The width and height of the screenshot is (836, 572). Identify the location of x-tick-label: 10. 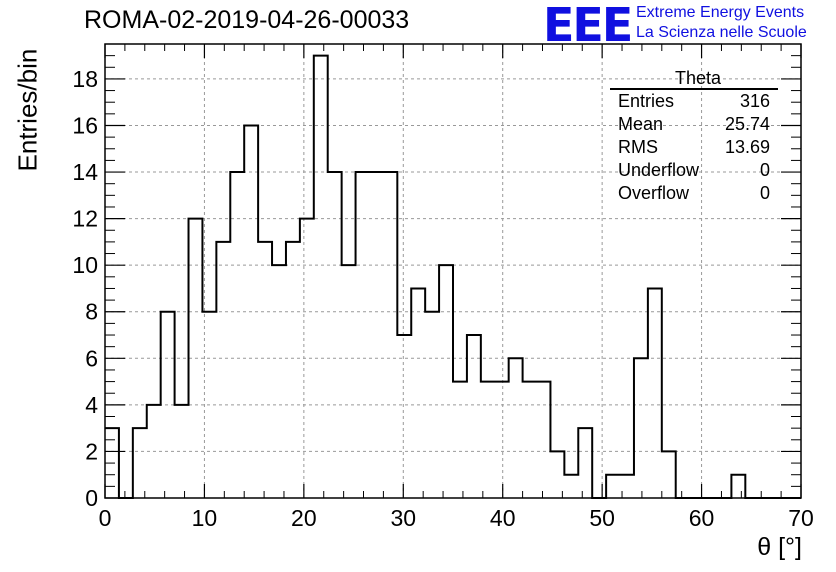
(205, 518).